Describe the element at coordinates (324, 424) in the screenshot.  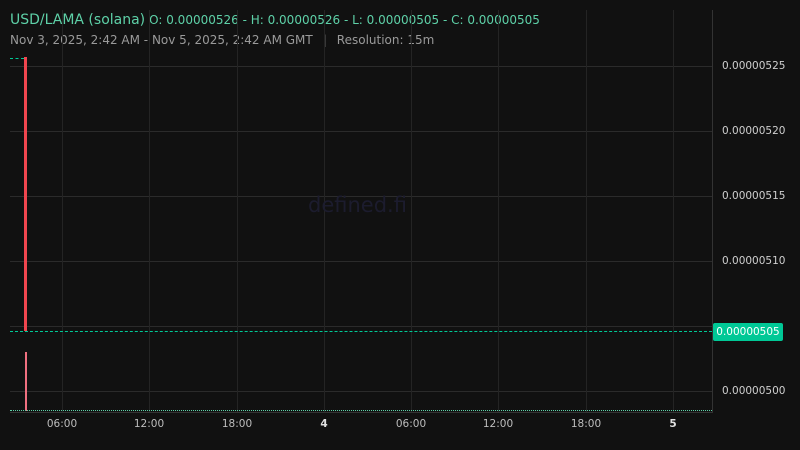
I see `time-label: 4` at that location.